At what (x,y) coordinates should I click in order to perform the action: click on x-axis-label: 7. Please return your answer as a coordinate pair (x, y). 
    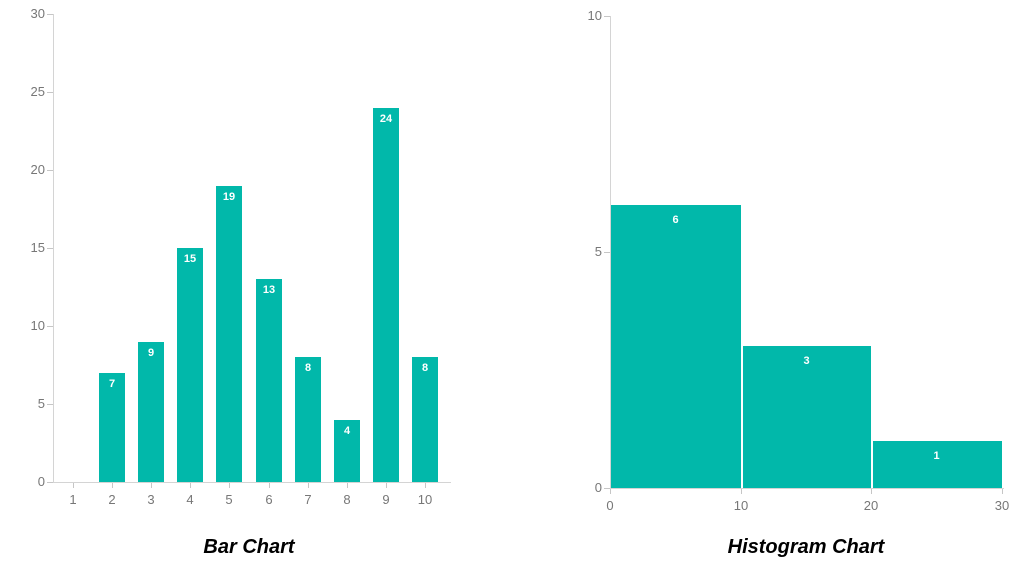
    Looking at the image, I should click on (308, 499).